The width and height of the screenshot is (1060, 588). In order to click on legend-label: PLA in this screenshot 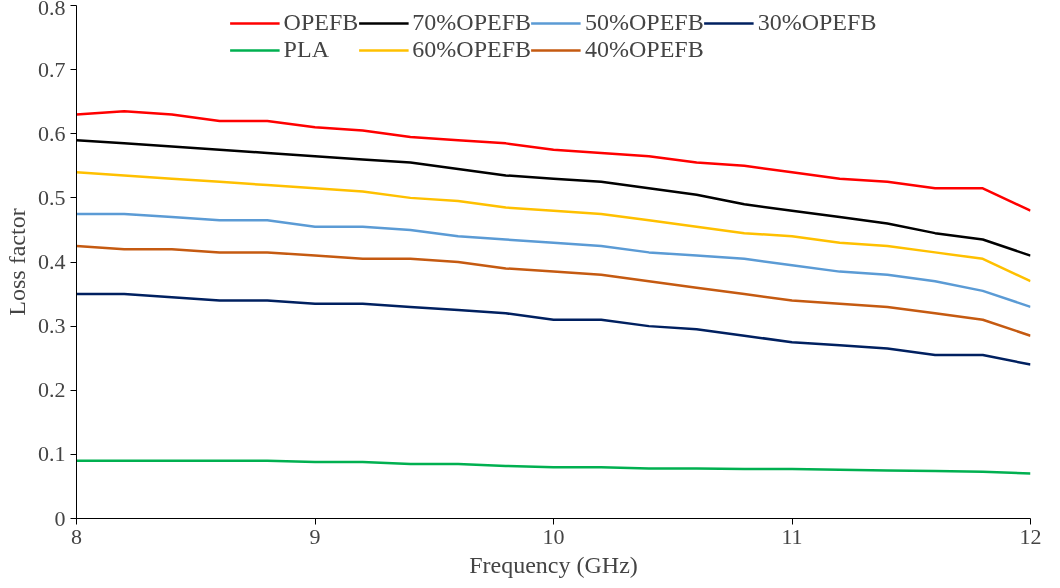, I will do `click(306, 49)`.